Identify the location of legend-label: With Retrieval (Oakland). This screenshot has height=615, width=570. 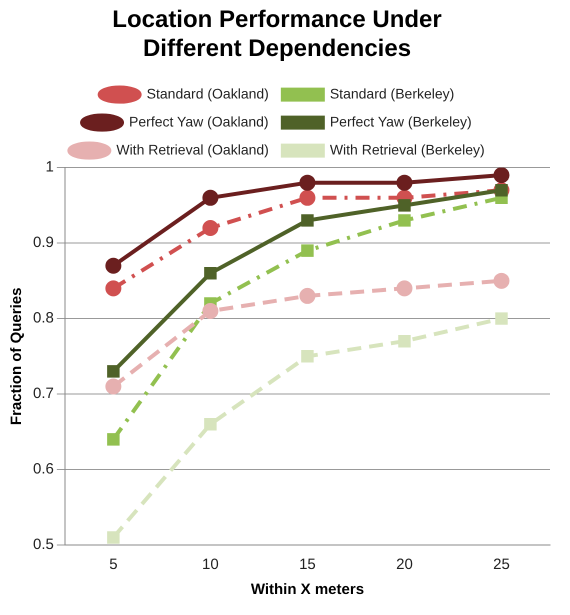
(192, 149).